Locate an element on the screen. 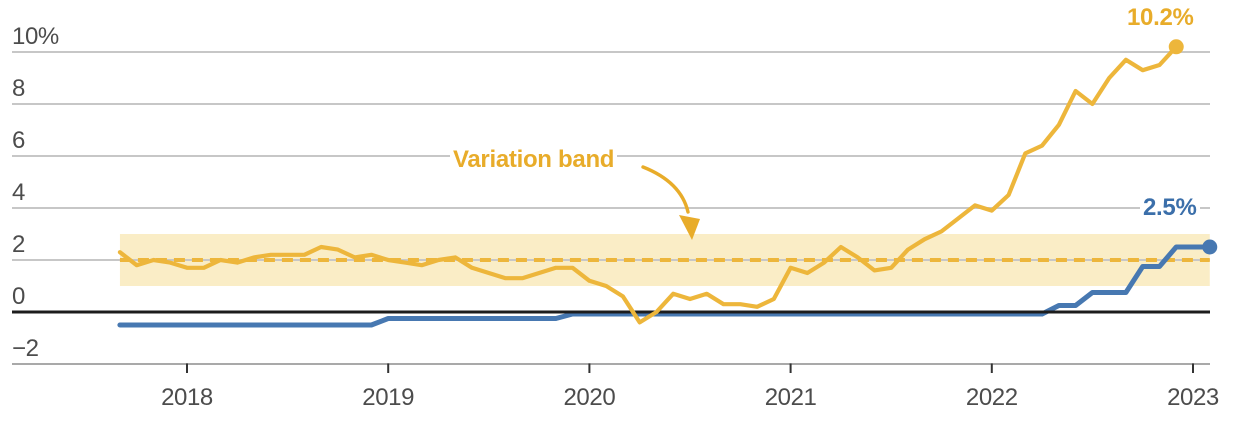  variation-band-arrowhead is located at coordinates (689, 227).